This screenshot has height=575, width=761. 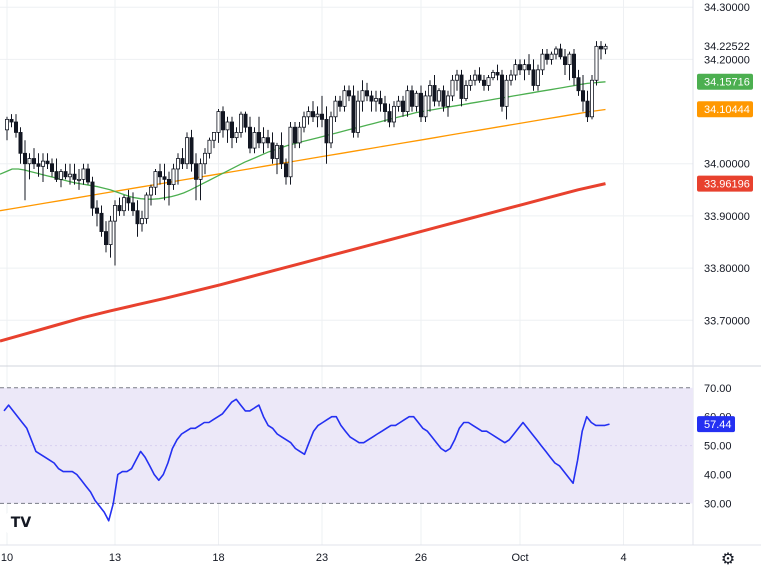 I want to click on time-tick-label: 18, so click(x=218, y=558).